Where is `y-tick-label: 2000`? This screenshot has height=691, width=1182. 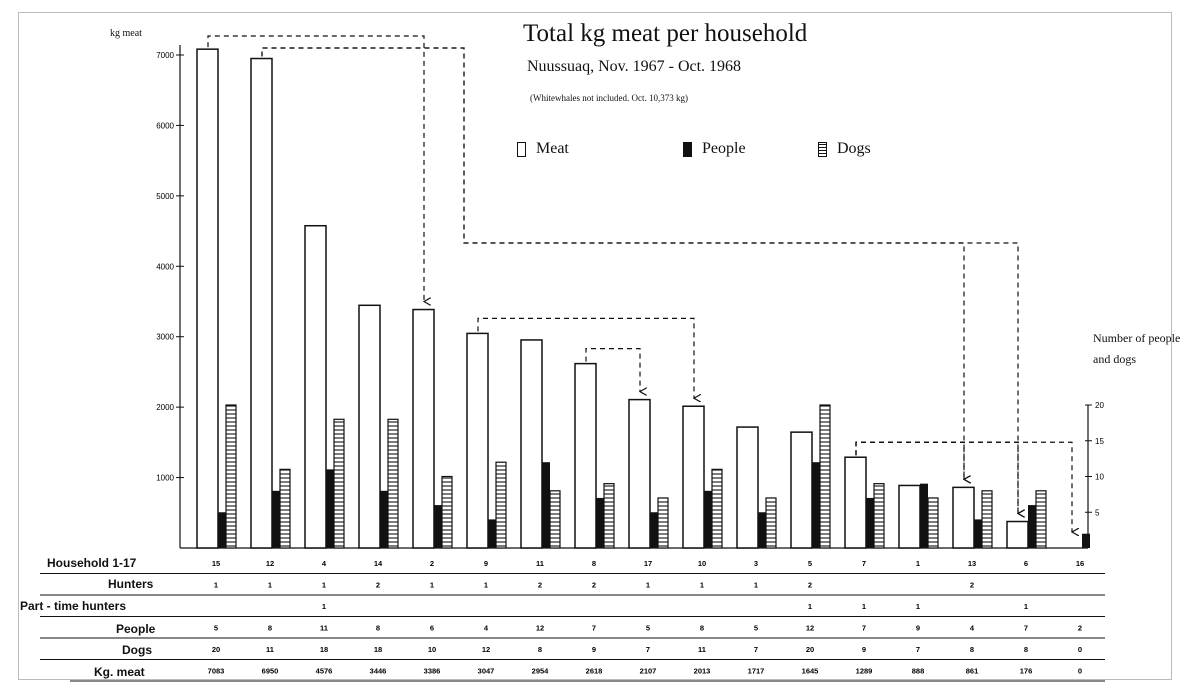
y-tick-label: 2000 is located at coordinates (165, 407).